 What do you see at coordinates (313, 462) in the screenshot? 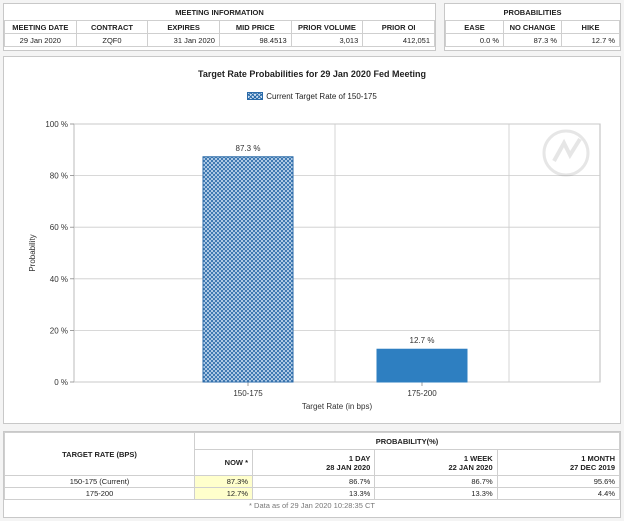
I see `col-1day-header: 1 DAY 28 JAN 2020` at bounding box center [313, 462].